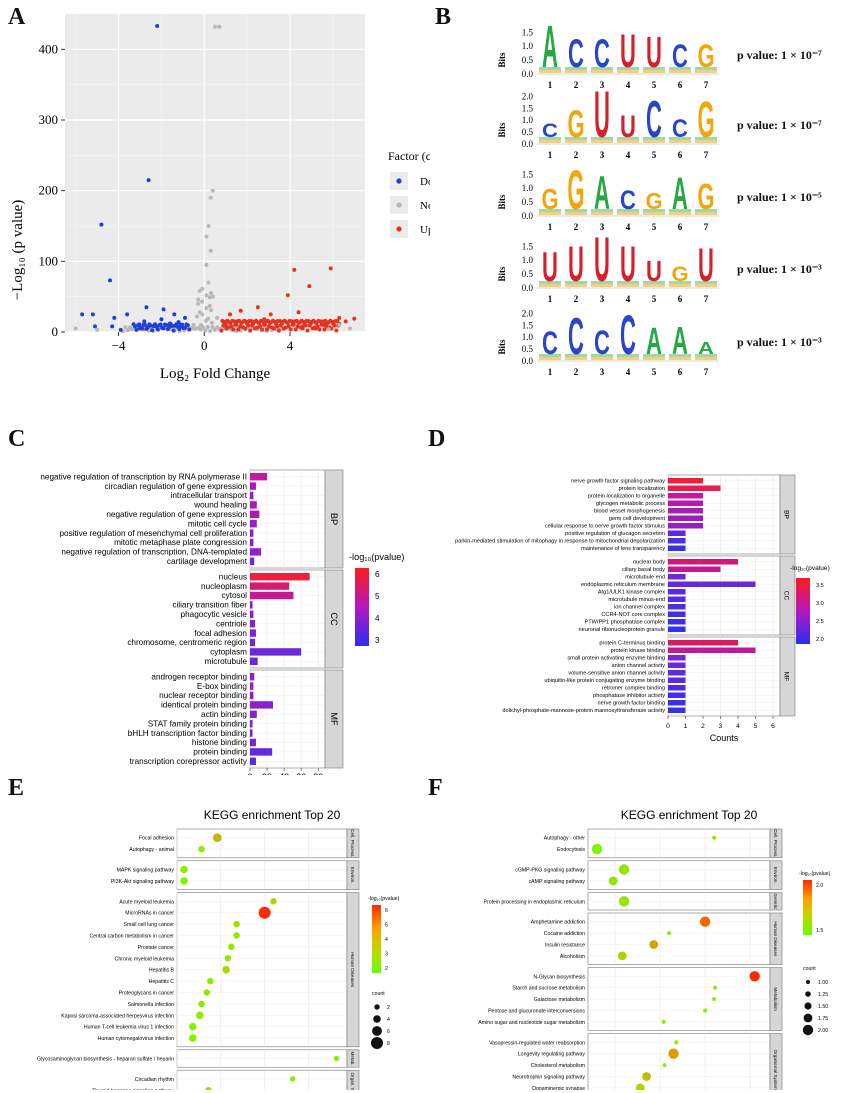 The image size is (843, 1093). What do you see at coordinates (528, 120) in the screenshot?
I see `logo-y-tick: 1.0` at bounding box center [528, 120].